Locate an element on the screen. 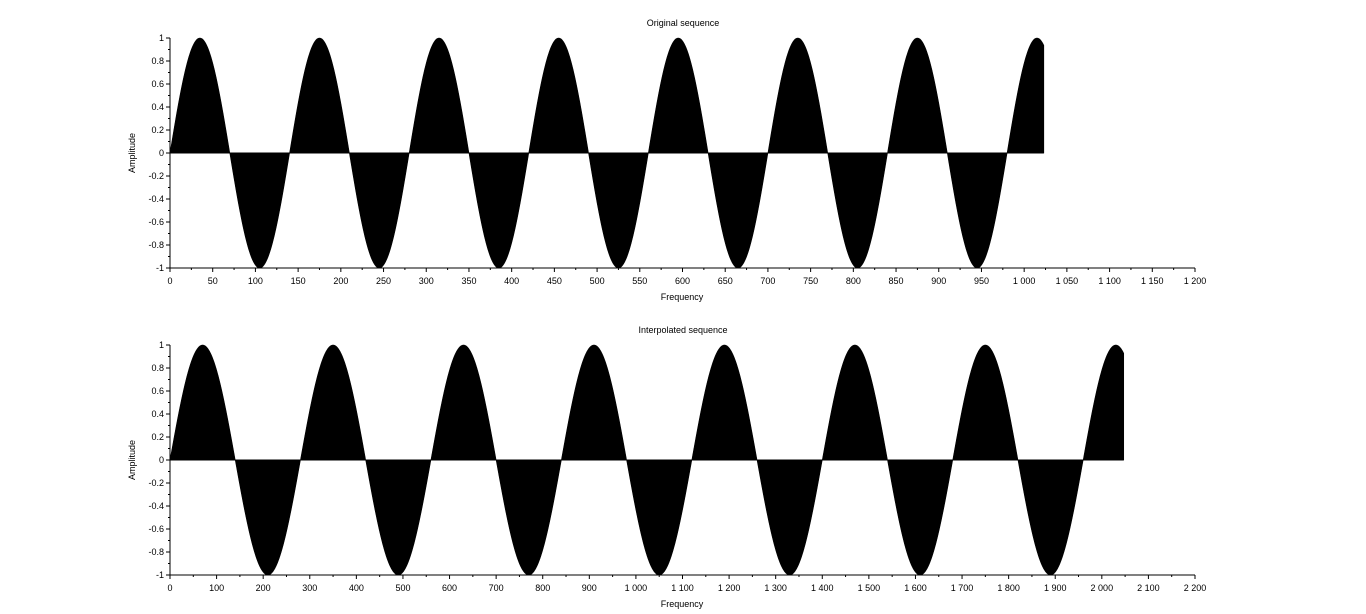 The image size is (1366, 614). x-tick-label: 2 200 is located at coordinates (1195, 588).